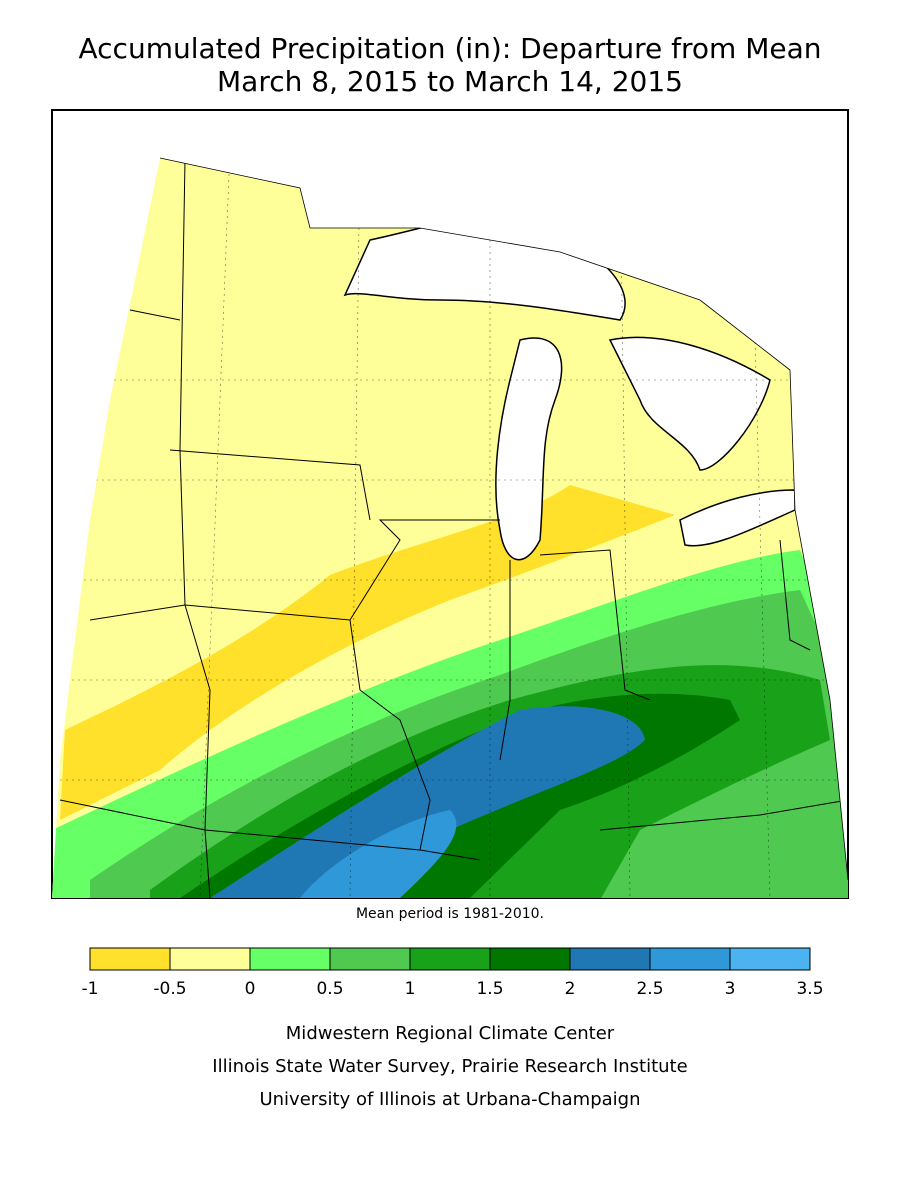 This screenshot has height=1200, width=900. I want to click on note: Mean period is 1981-2010., so click(450, 914).